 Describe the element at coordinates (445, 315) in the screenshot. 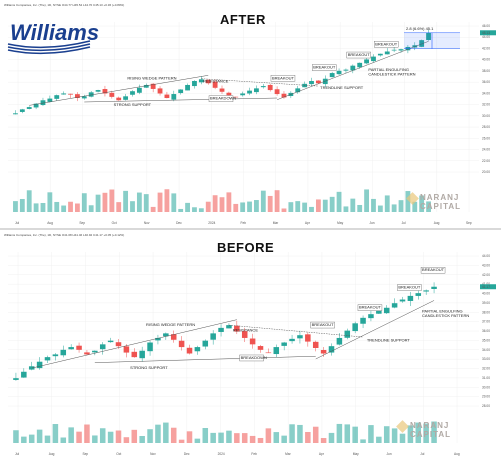

I see `annotation-label: CANDLESTICK PATTERN` at that location.